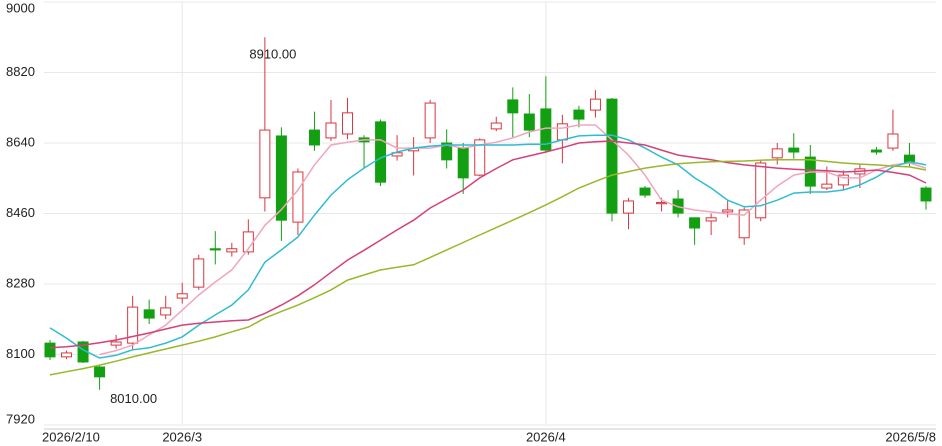  What do you see at coordinates (182, 436) in the screenshot?
I see `x-tick-label: 2026/3` at bounding box center [182, 436].